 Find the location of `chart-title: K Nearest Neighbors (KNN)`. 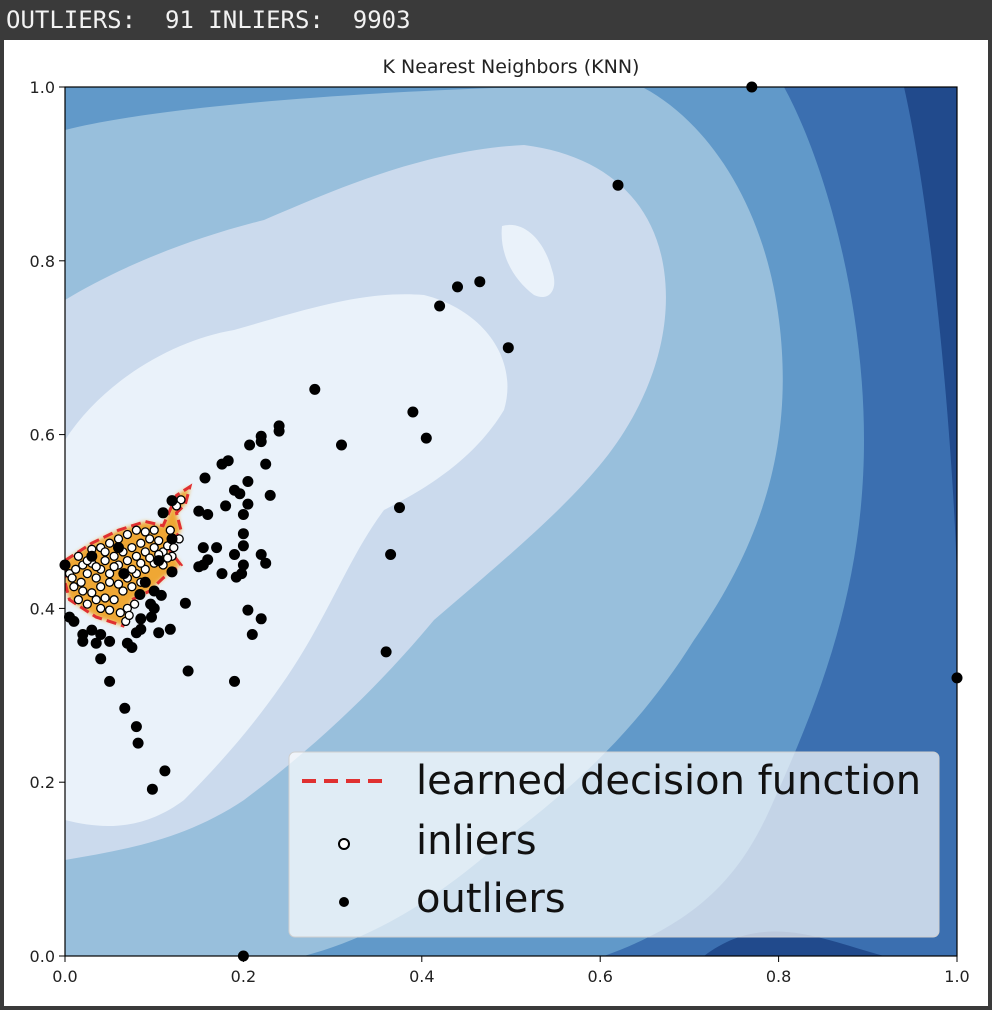

chart-title: K Nearest Neighbors (KNN) is located at coordinates (511, 67).